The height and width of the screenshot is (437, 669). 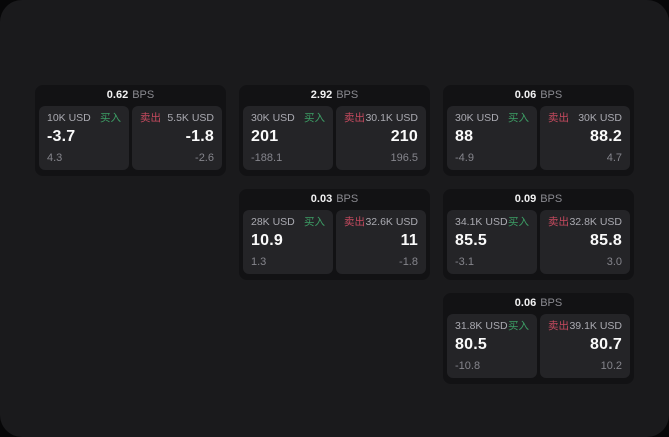 What do you see at coordinates (538, 141) in the screenshot?
I see `card-body: 30K USD 买入 88 -4.9 卖出 30K USD 88.2 4.7` at bounding box center [538, 141].